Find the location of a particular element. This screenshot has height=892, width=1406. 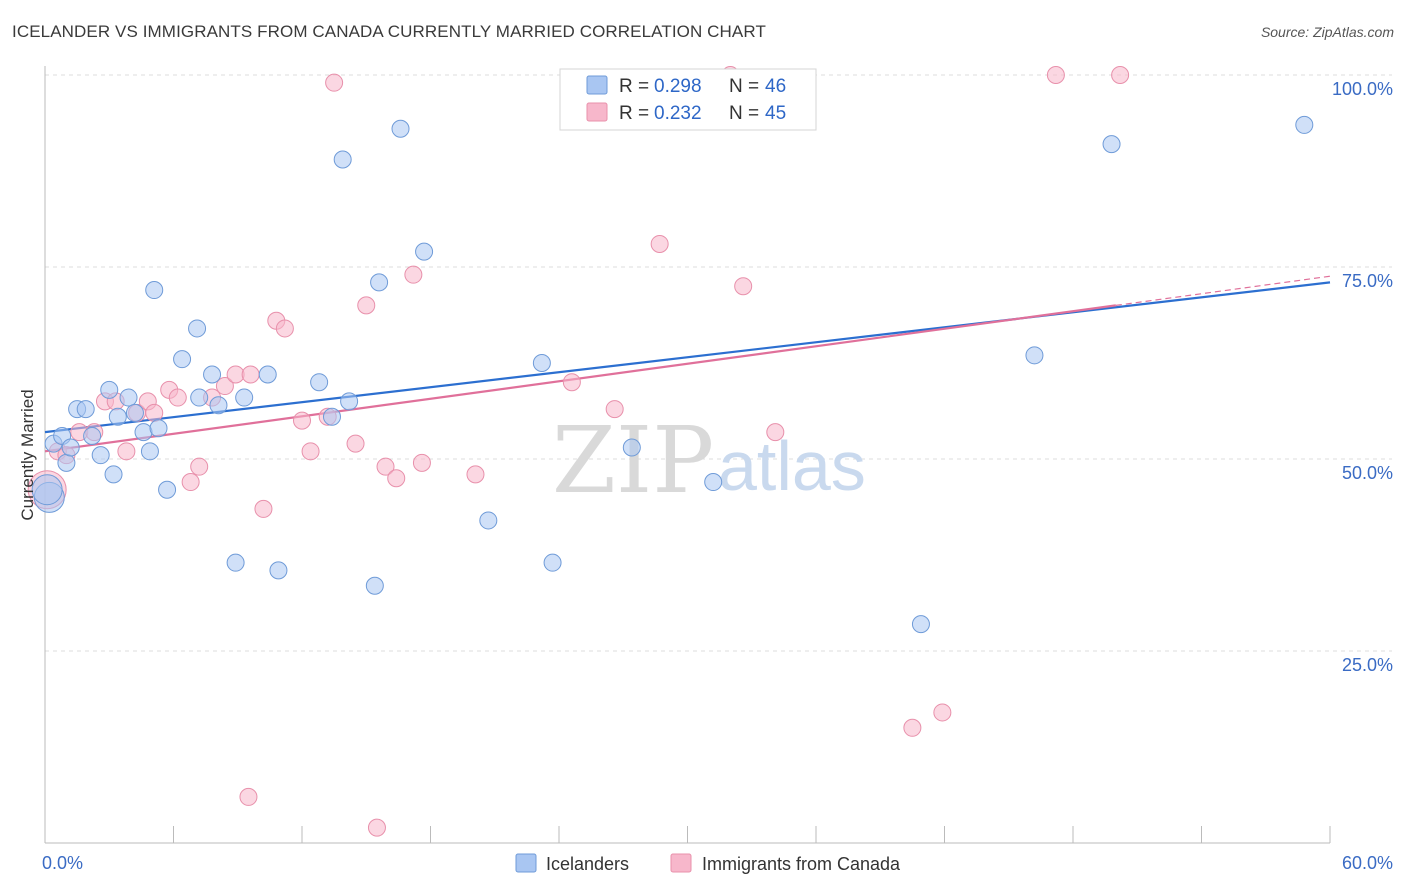

y-tick-label: 25.0% is located at coordinates (1367, 665).